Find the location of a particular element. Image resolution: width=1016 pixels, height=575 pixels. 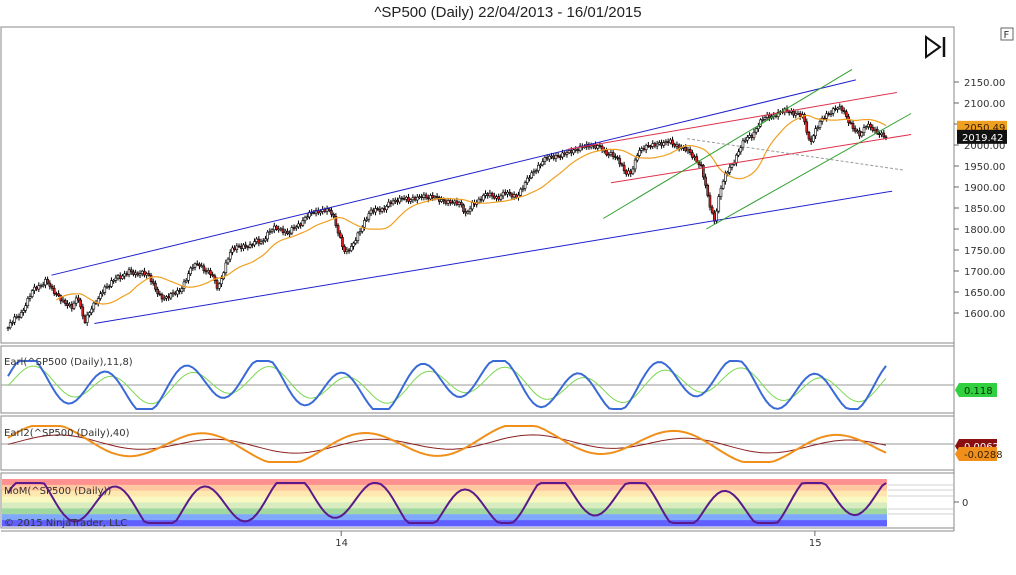

price-tick-label: 1600.00 is located at coordinates (984, 314).